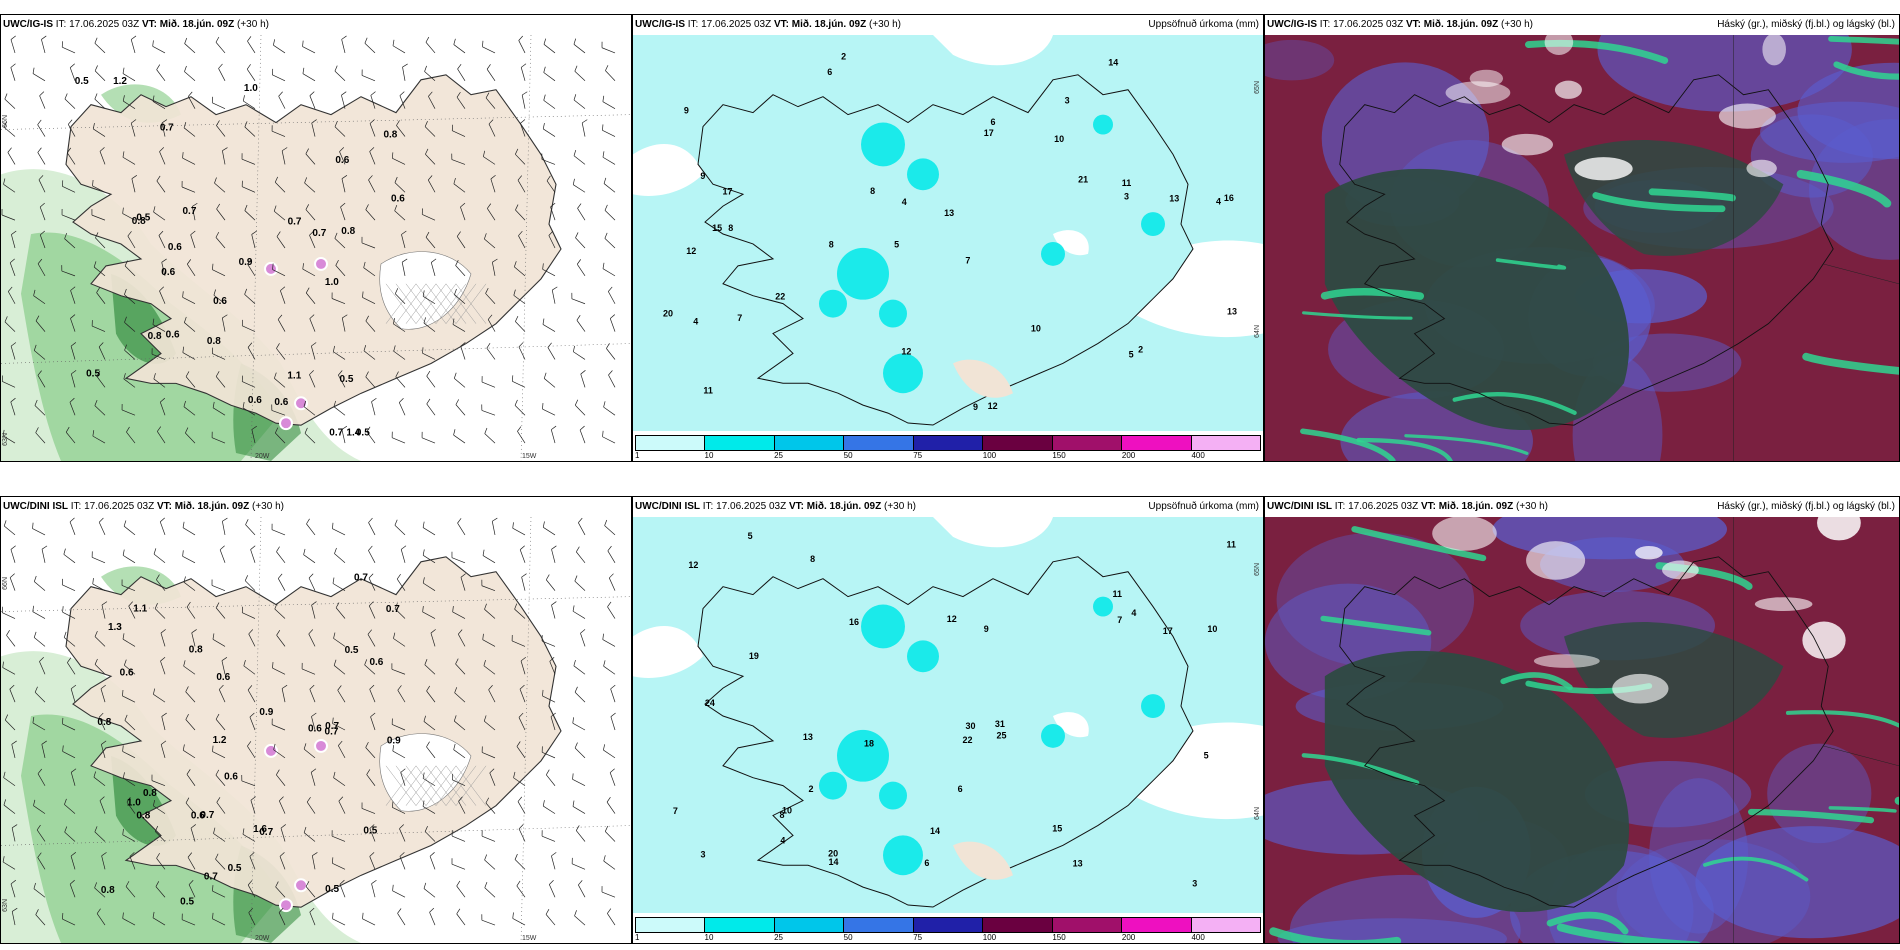  Describe the element at coordinates (1083, 180) in the screenshot. I see `precip-value-label: 21` at that location.